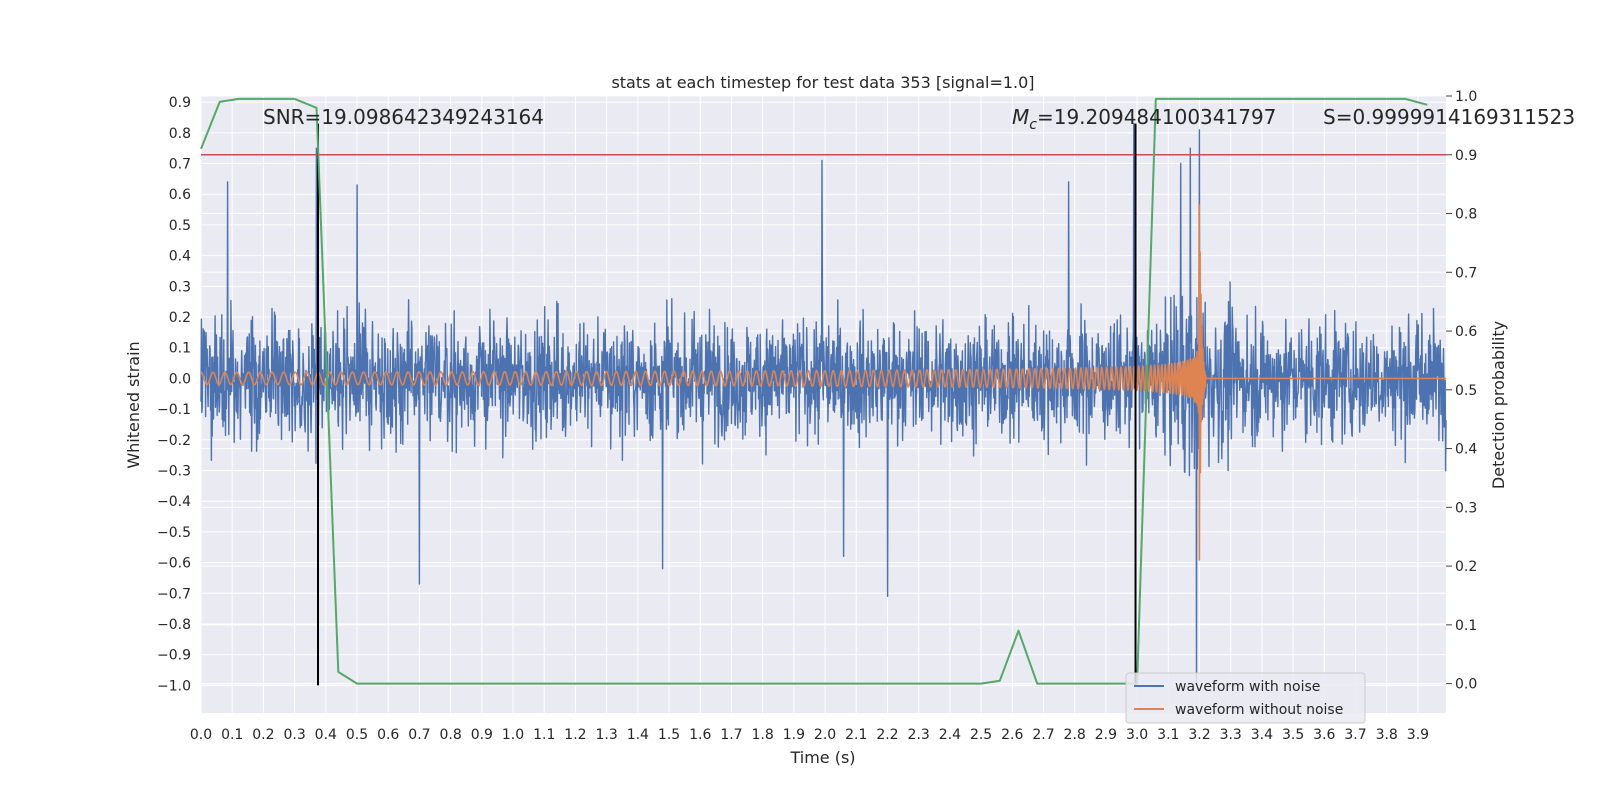 The height and width of the screenshot is (800, 1600). I want to click on y2-tick-label: 1.0, so click(1466, 97).